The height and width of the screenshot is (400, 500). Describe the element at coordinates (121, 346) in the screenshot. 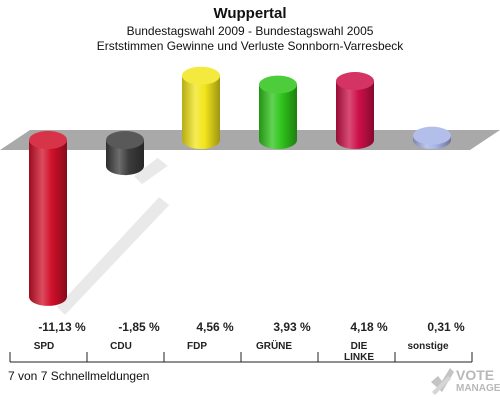

I see `category-label: CDU` at that location.